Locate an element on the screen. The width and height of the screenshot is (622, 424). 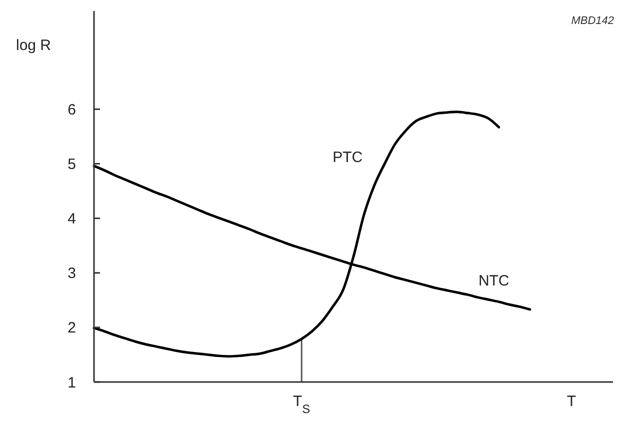
series-label: NTC is located at coordinates (494, 281).